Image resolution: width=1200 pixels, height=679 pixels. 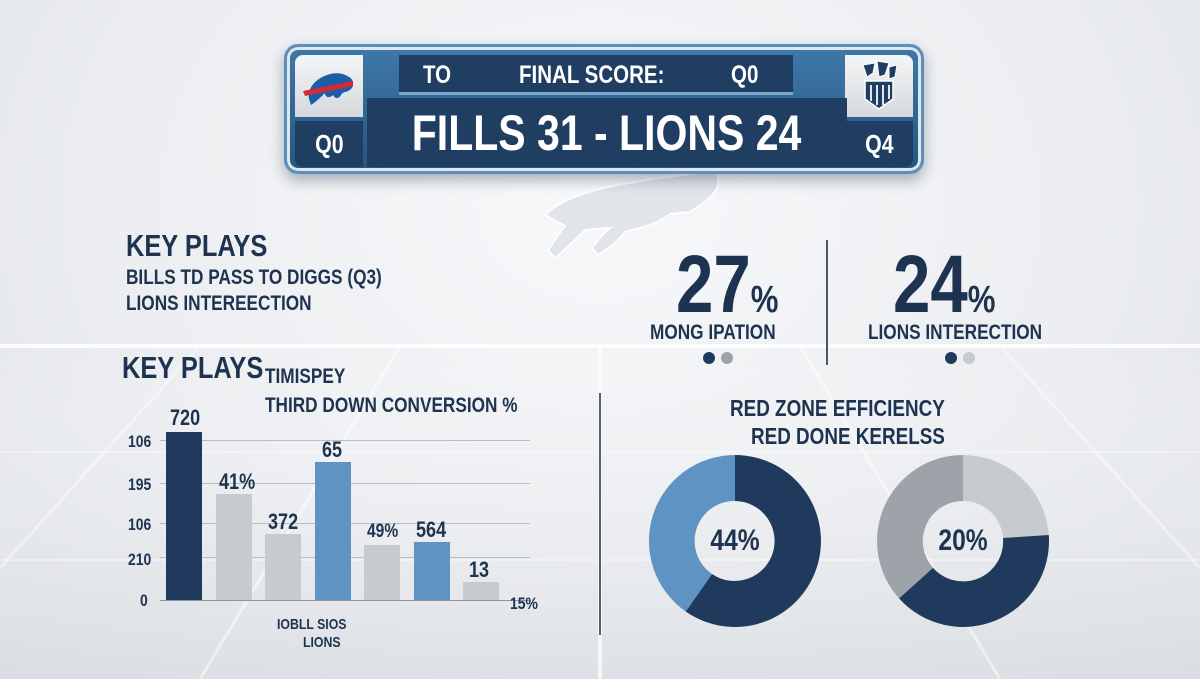 What do you see at coordinates (345, 440) in the screenshot?
I see `gridline` at bounding box center [345, 440].